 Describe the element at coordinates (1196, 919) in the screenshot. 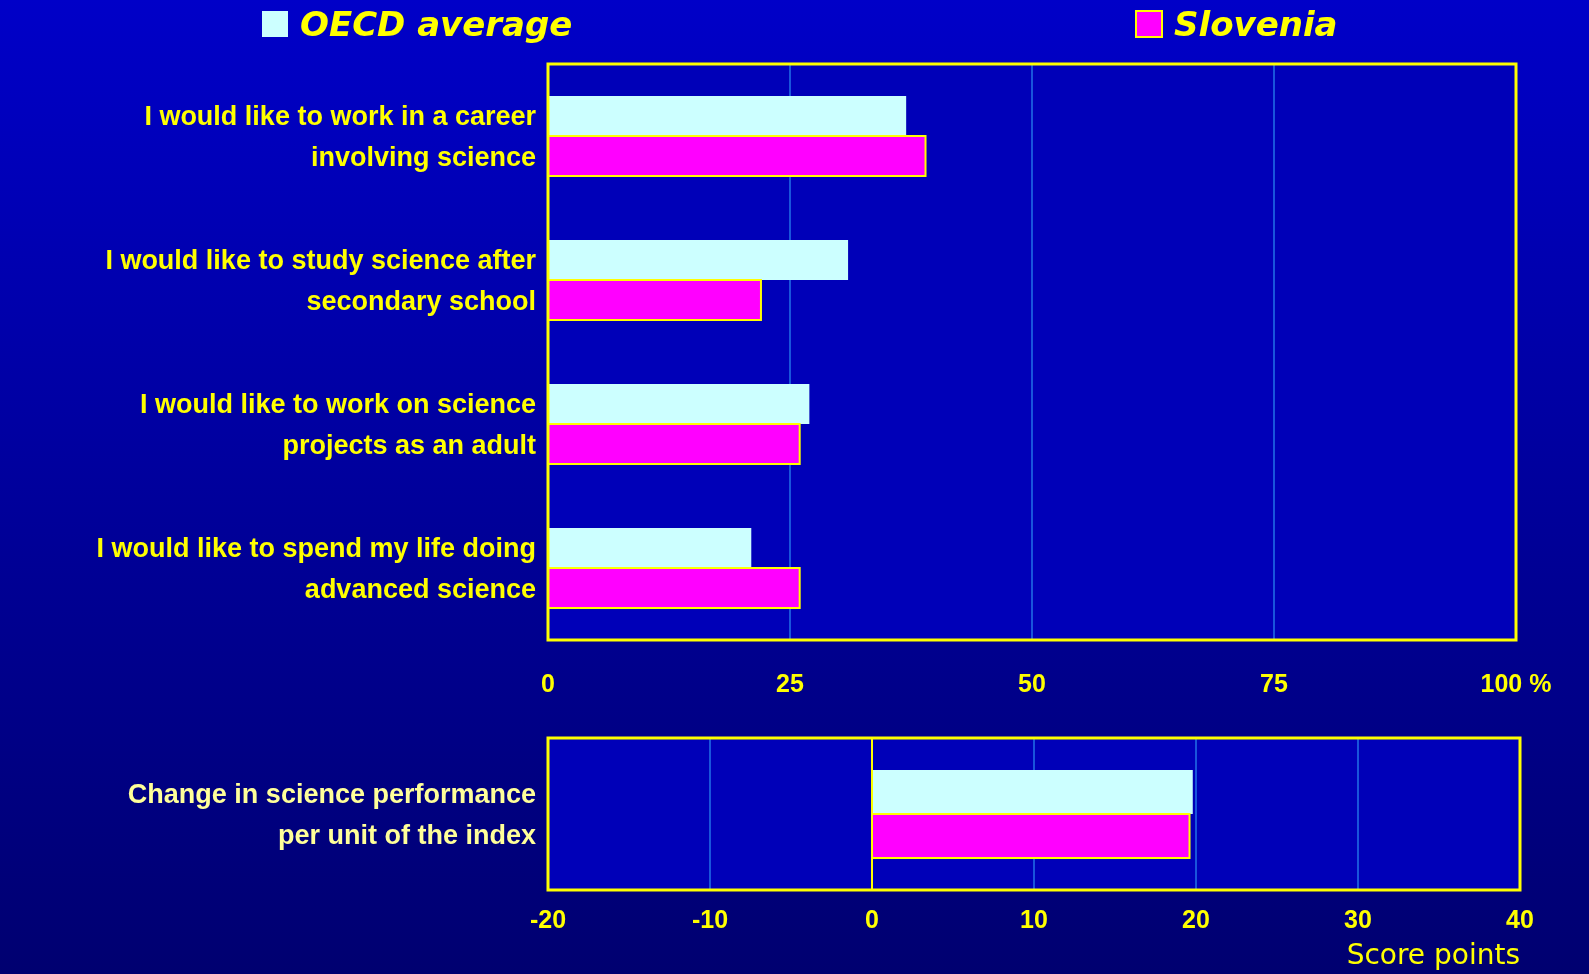

I see `x-tick-label: 20` at that location.